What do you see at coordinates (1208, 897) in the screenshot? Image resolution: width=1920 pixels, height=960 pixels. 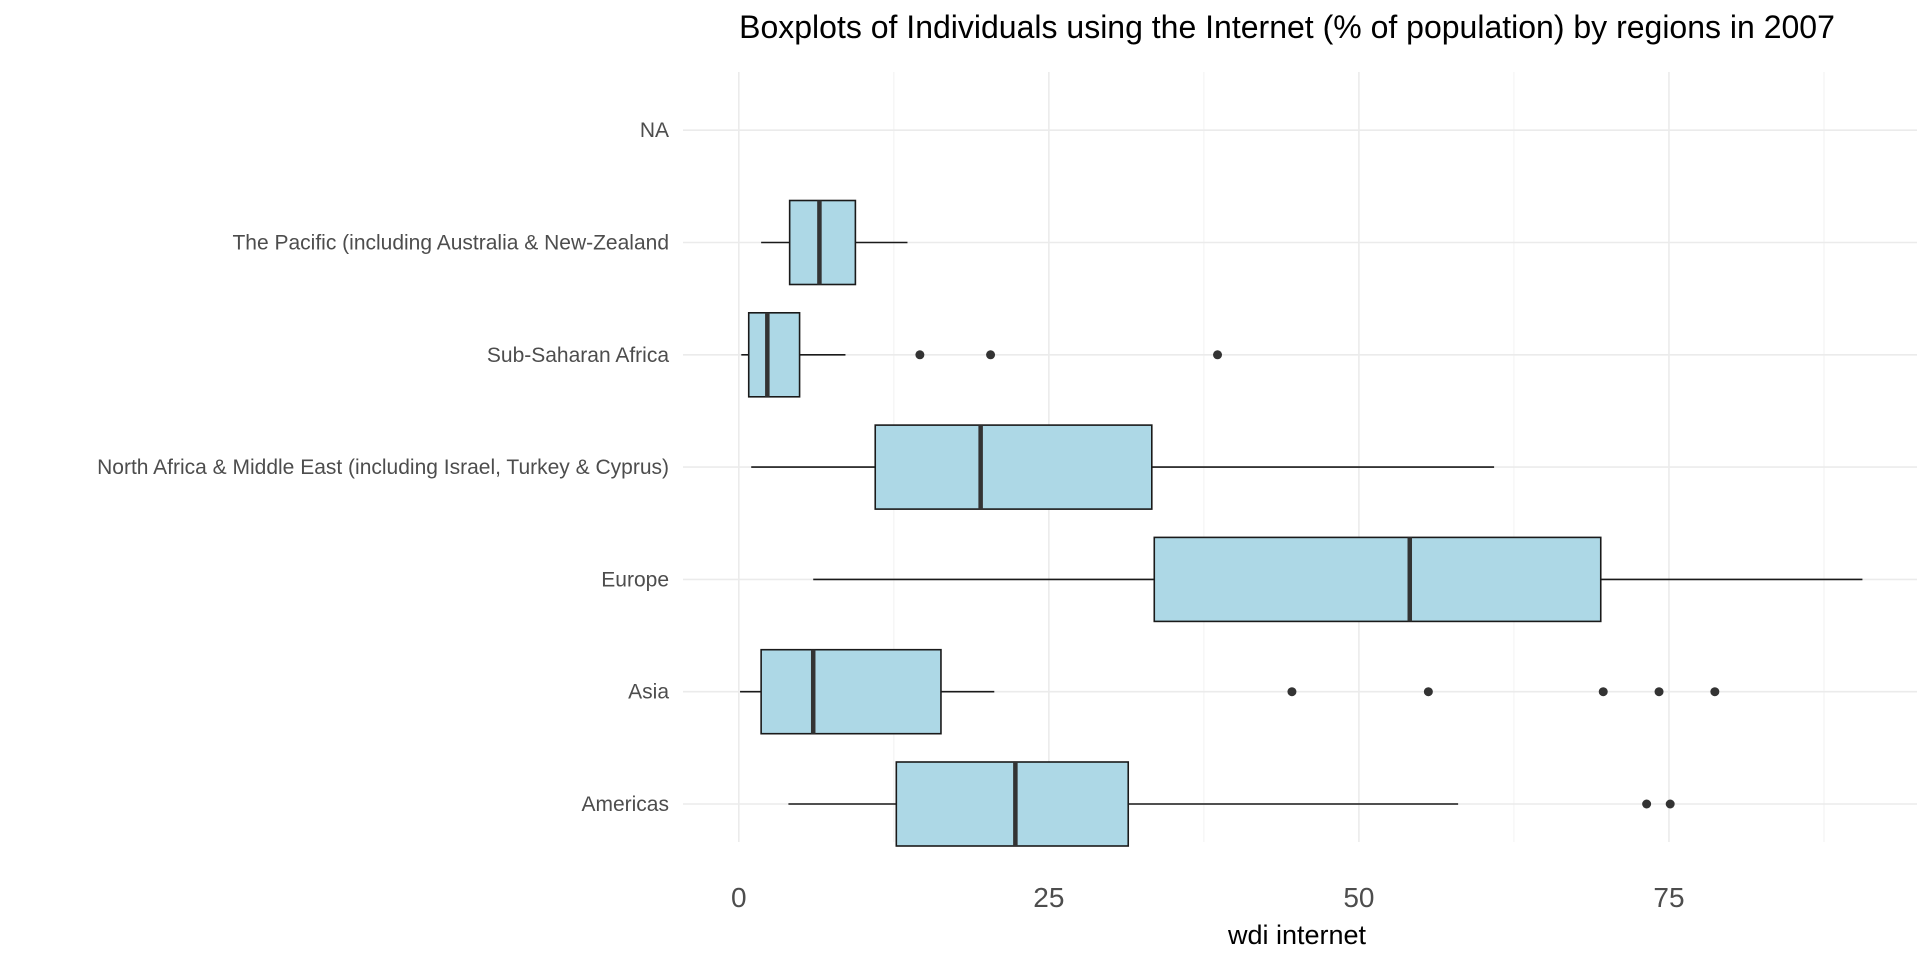 I see `x-axis-tick-labels: 0 25 50 75` at bounding box center [1208, 897].